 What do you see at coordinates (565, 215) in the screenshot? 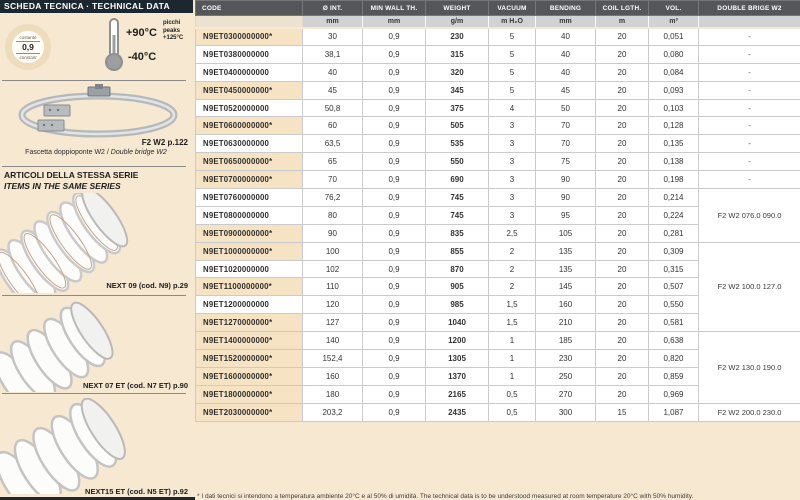
I see `value-cell: 95` at bounding box center [565, 215].